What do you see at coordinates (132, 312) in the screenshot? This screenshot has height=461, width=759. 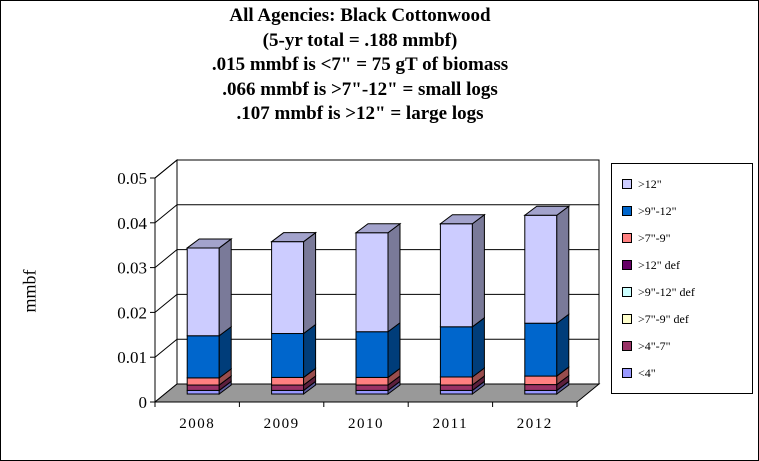 I see `y-tick-label: 0.02` at bounding box center [132, 312].